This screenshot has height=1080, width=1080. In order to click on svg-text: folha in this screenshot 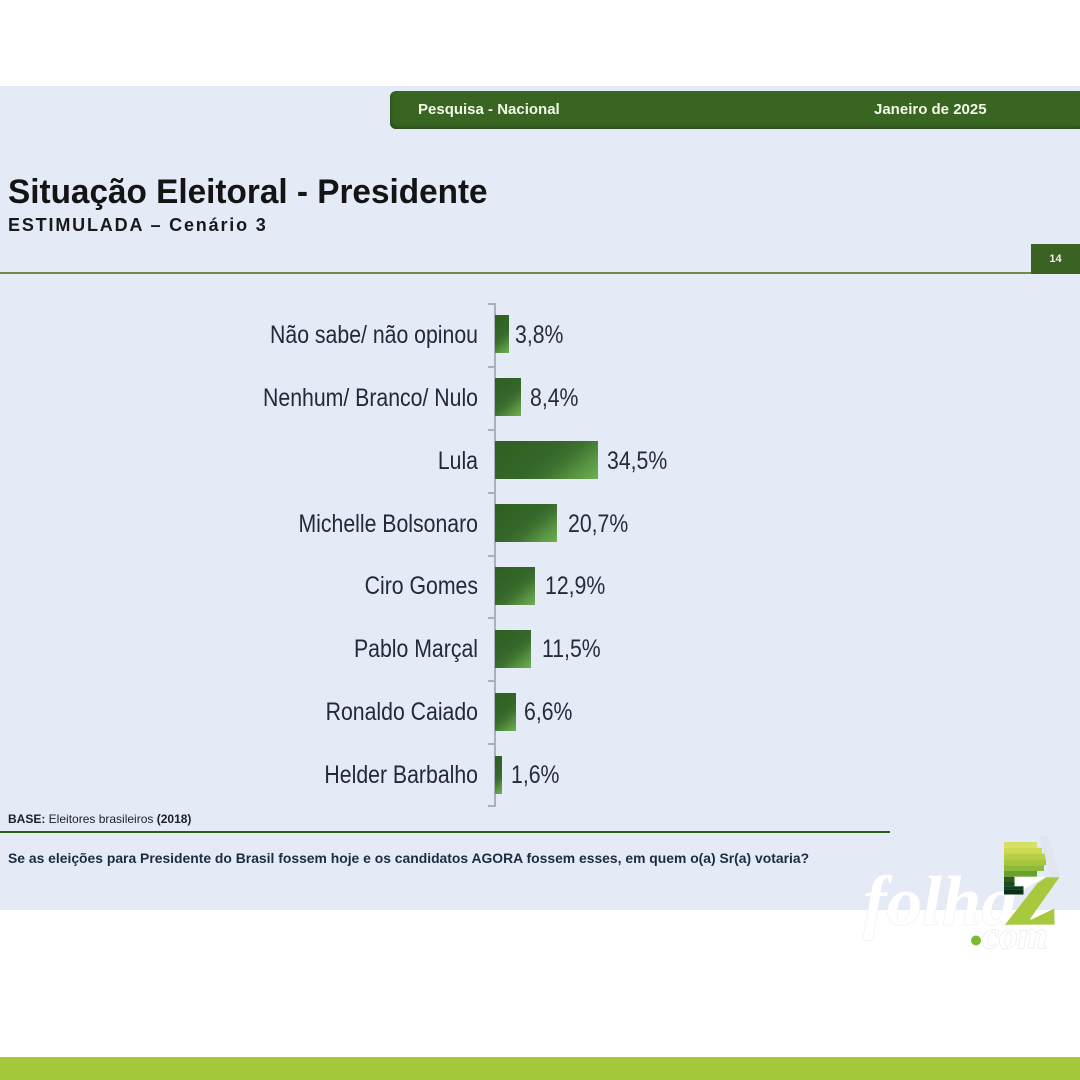, I will do `click(940, 902)`.